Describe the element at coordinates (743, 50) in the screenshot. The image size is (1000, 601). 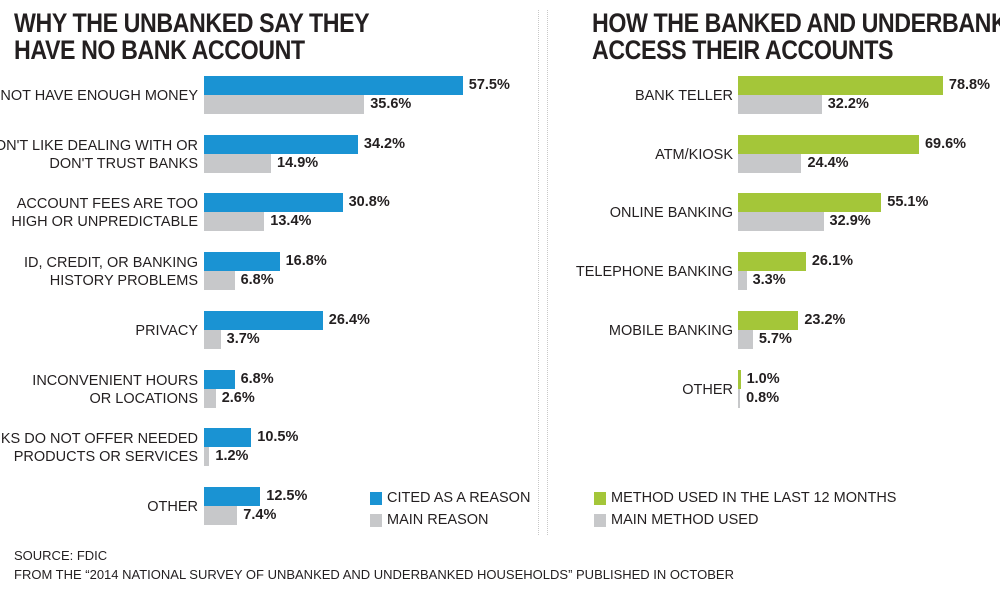
I see `chart-title-line: ACCESS THEIR ACCOUNTS` at that location.